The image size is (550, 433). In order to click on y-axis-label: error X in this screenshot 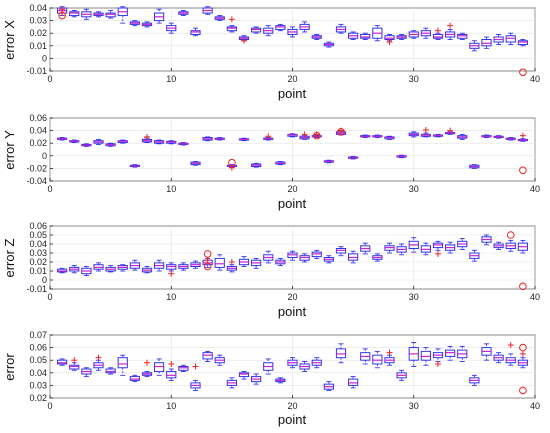, I will do `click(9, 40)`.